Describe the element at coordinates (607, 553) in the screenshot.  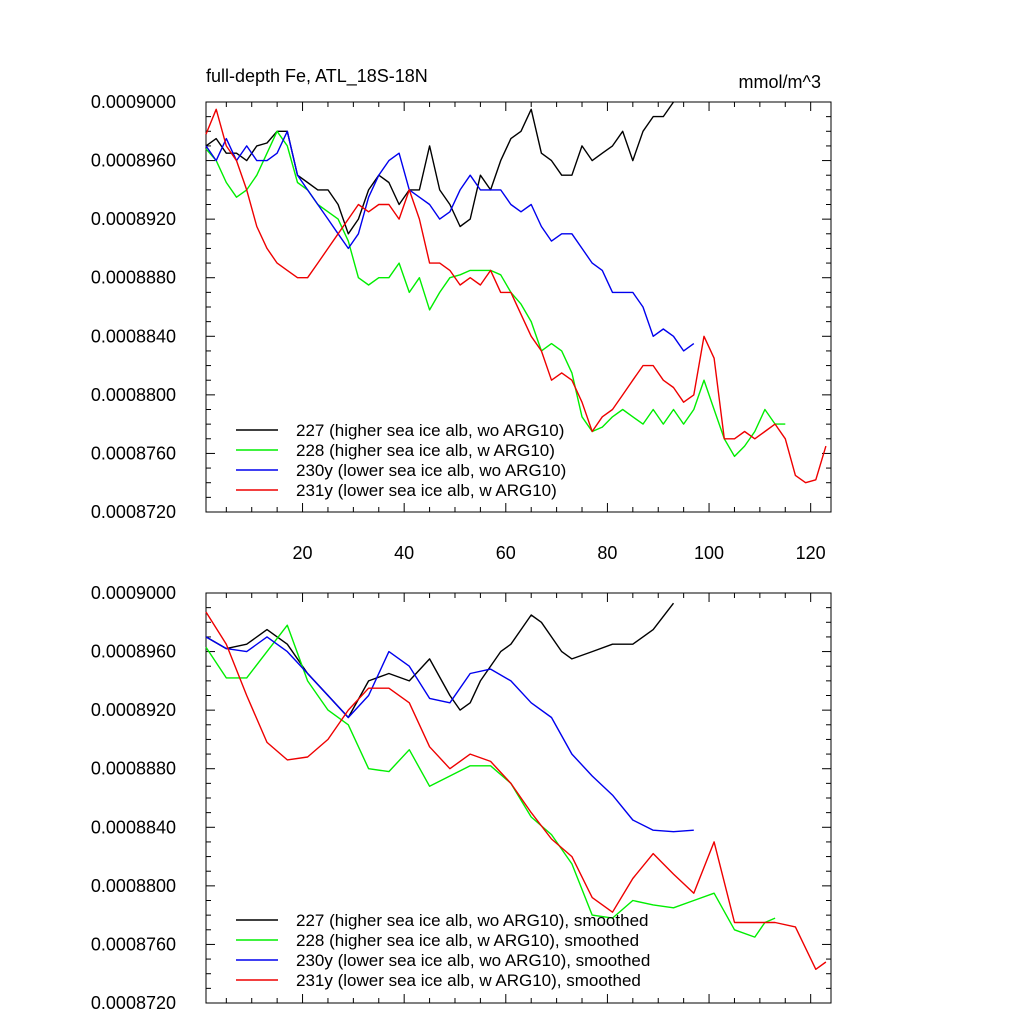
I see `x-tick-label: 80` at that location.